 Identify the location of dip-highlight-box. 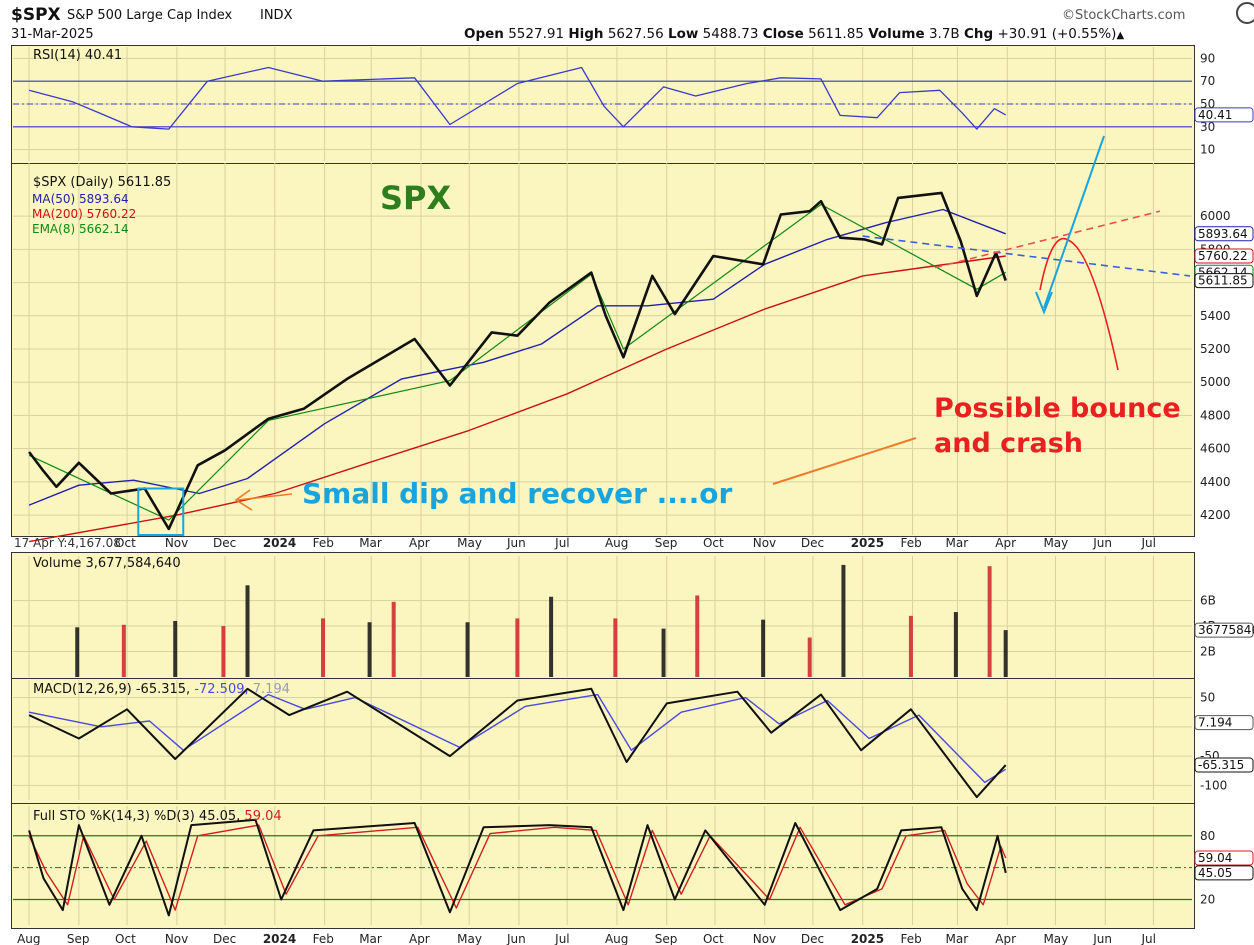
(161, 511).